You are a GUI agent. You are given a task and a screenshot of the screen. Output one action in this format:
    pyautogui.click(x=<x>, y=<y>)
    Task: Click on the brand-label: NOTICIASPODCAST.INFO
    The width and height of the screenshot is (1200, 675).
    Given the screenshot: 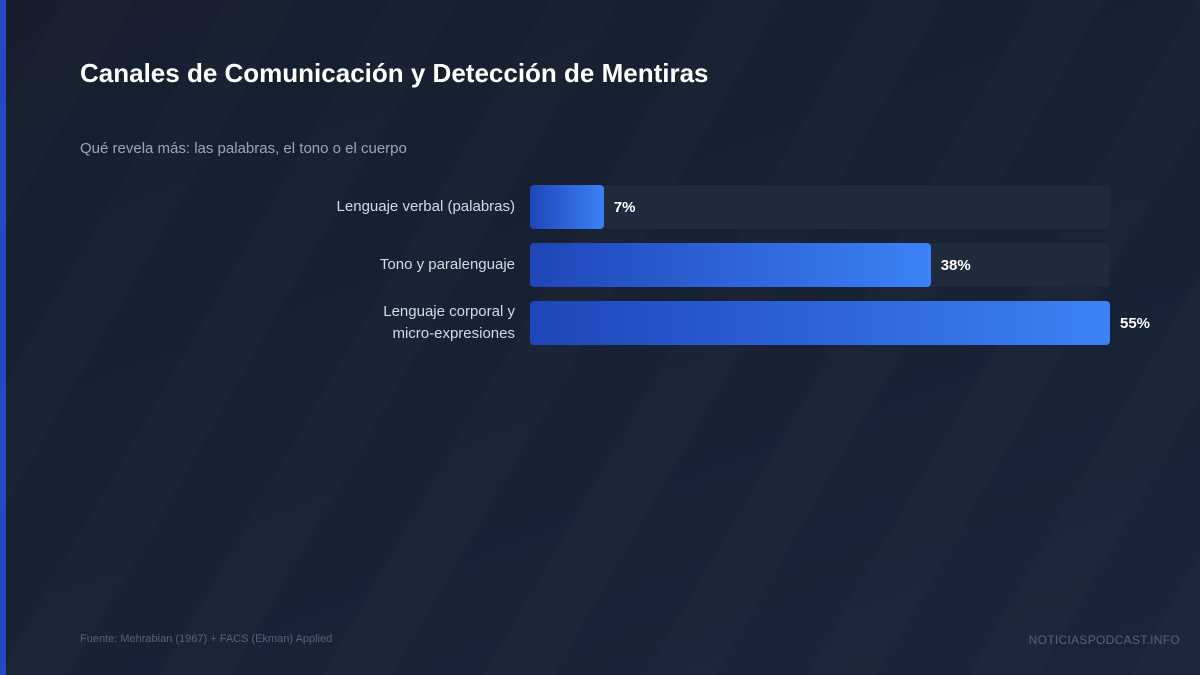 What is the action you would take?
    pyautogui.click(x=1104, y=640)
    